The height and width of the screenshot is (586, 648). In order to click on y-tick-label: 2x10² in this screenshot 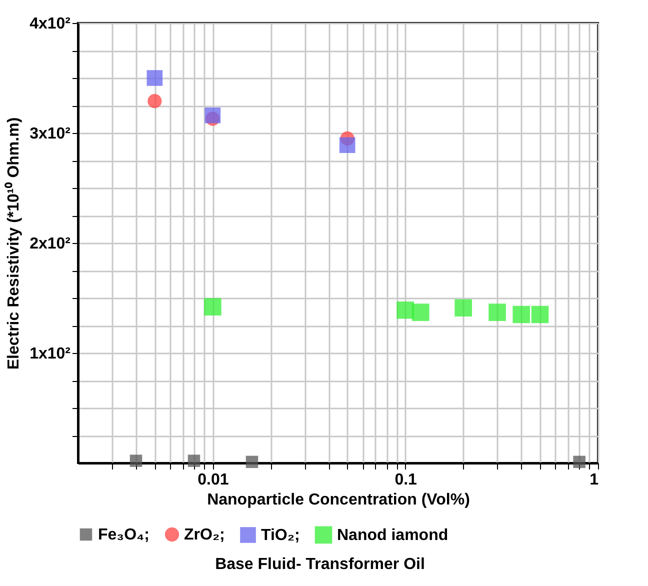, I will do `click(50, 244)`.